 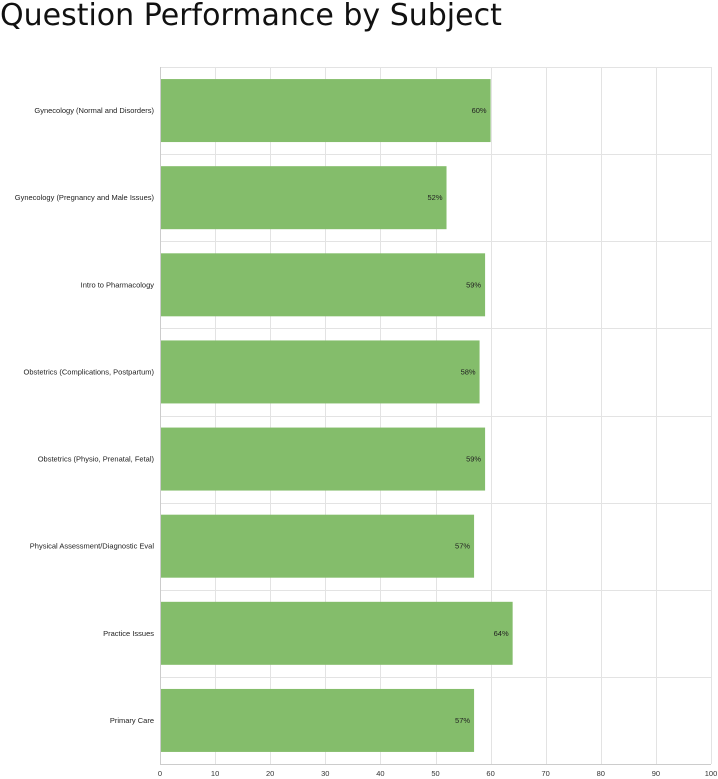 What do you see at coordinates (501, 633) in the screenshot?
I see `bar-data-label: 64%` at bounding box center [501, 633].